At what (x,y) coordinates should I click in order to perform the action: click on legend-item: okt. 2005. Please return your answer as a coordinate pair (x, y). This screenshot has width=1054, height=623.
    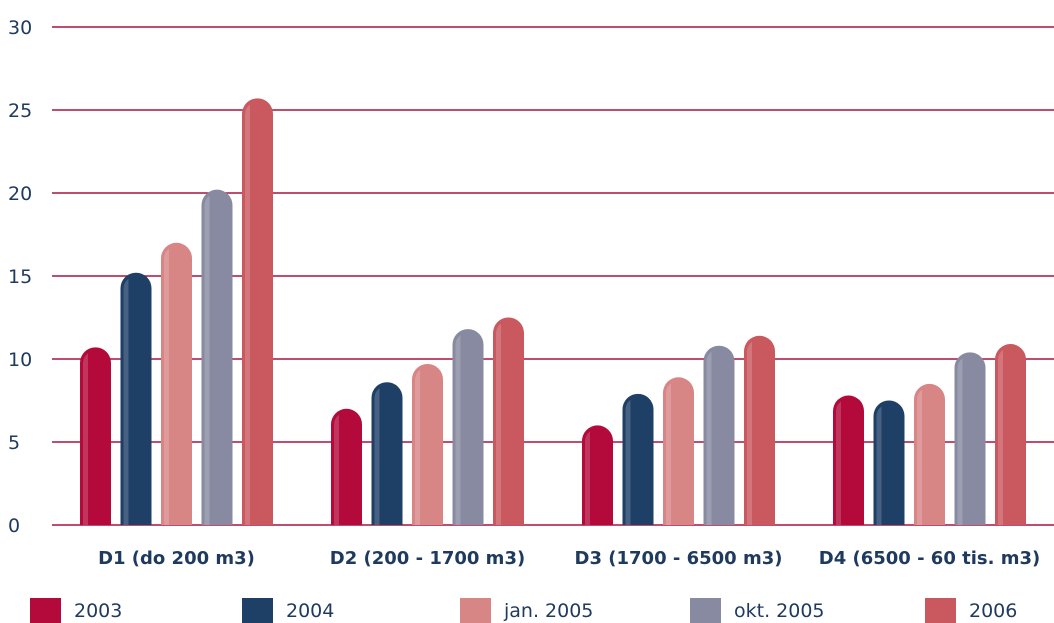
    Looking at the image, I should click on (757, 610).